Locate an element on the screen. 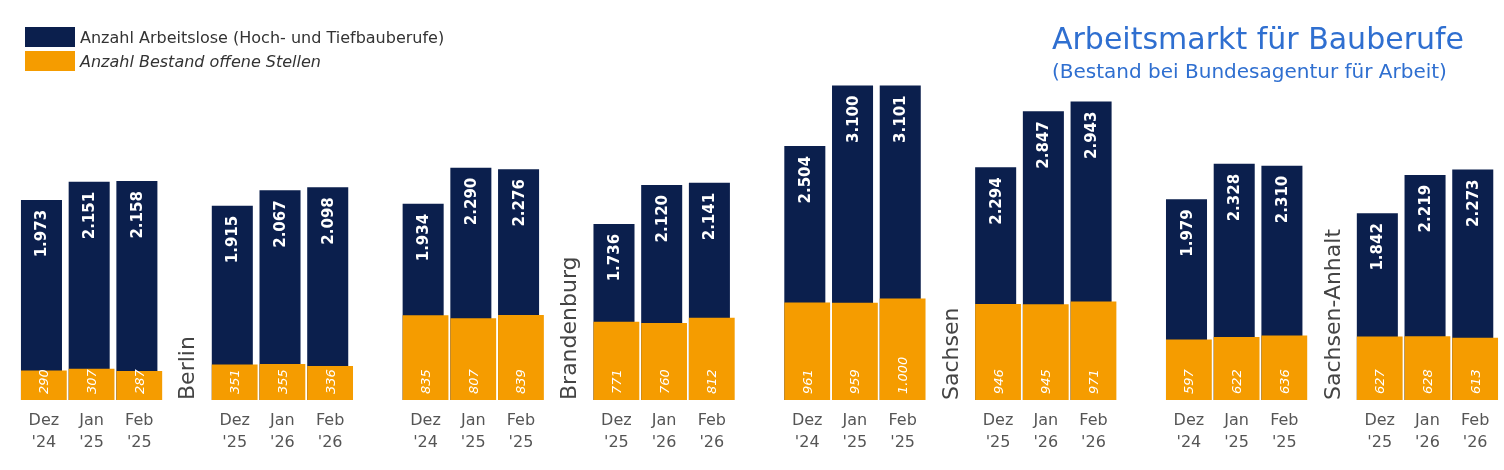 This screenshot has height=470, width=1504. data-label: 971 is located at coordinates (1093, 381).